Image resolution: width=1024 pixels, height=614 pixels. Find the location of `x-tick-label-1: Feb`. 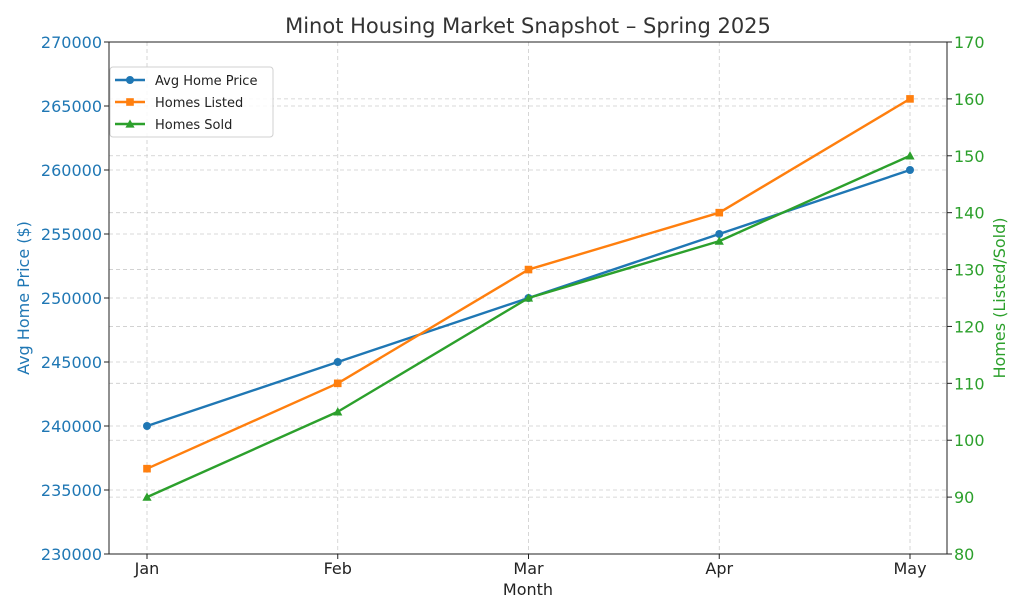

x-tick-label-1: Feb is located at coordinates (338, 568).